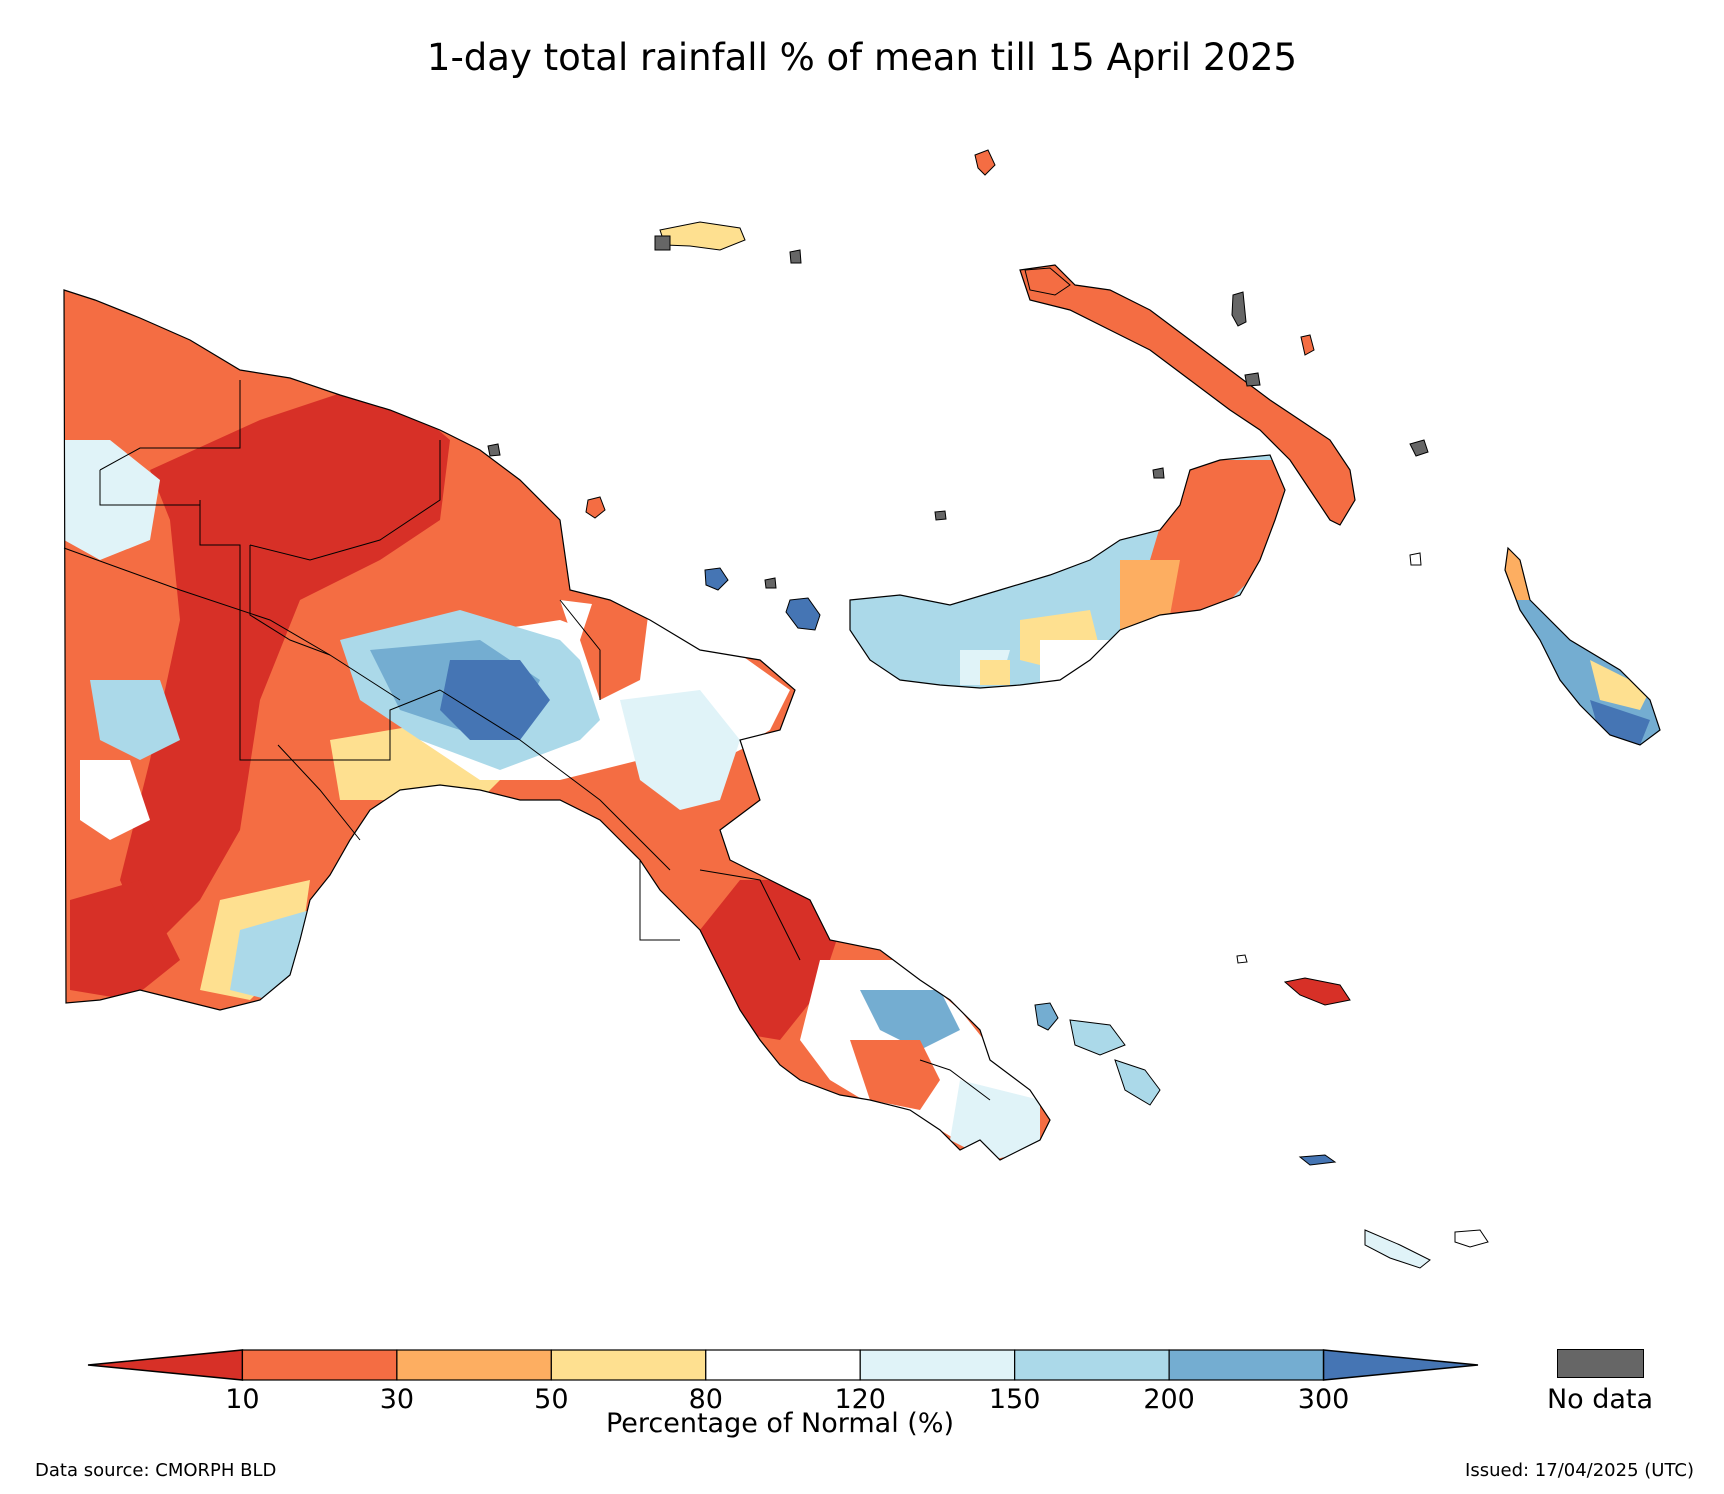 The width and height of the screenshot is (1724, 1494). I want to click on bougainville-coast, so click(1582, 646).